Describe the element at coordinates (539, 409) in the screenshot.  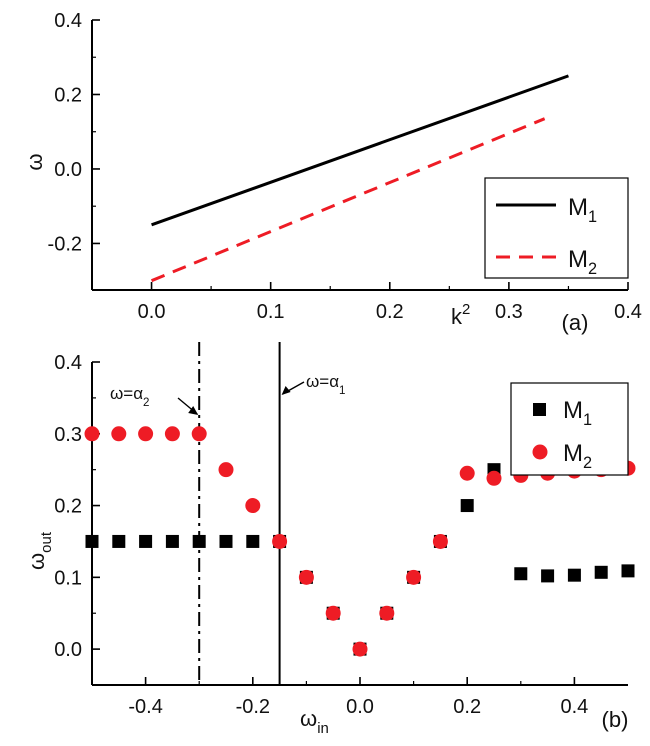
I see `legend-swatch-m1` at that location.